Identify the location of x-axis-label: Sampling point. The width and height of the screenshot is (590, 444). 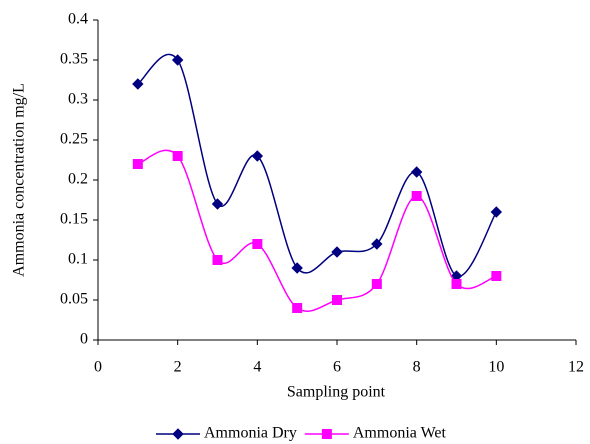
(336, 392).